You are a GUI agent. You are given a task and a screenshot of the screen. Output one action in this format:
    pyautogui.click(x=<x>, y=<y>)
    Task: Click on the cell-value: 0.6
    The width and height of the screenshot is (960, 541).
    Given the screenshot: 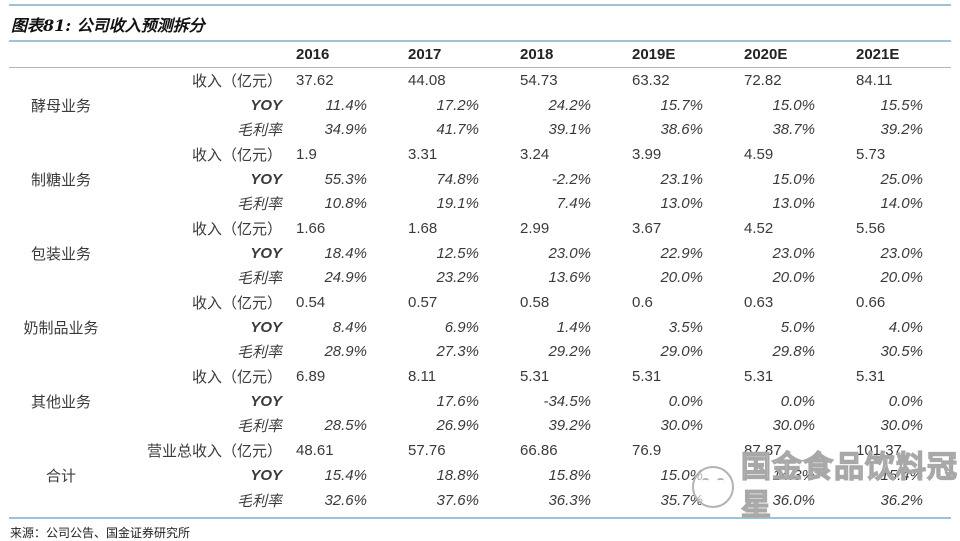 What is the action you would take?
    pyautogui.click(x=642, y=303)
    